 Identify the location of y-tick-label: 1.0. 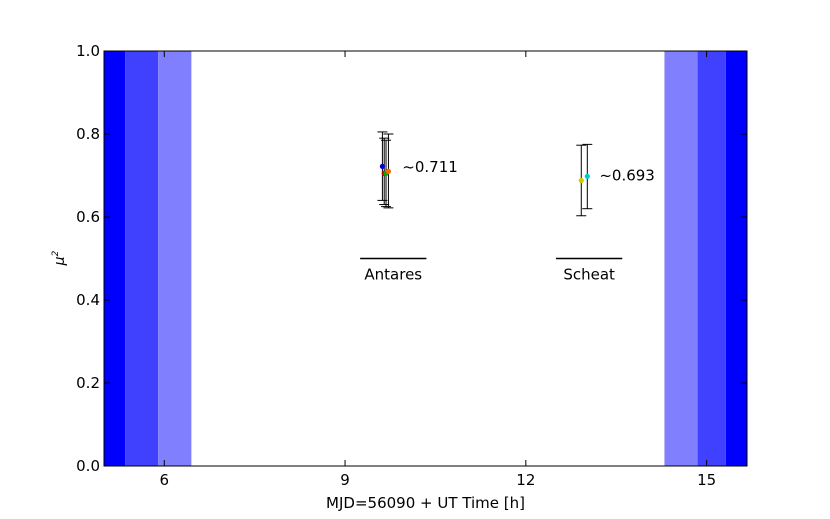
(88, 51).